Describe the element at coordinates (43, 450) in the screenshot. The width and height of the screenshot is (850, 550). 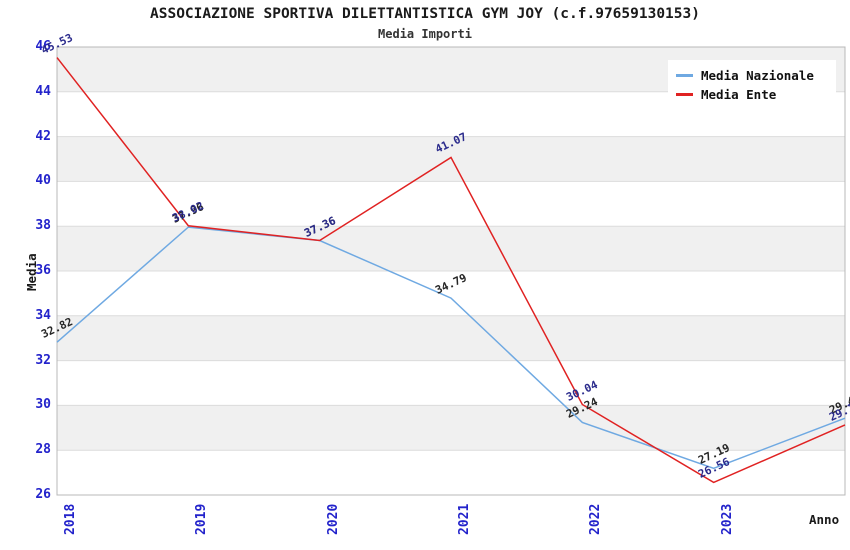
I see `y-tick-label: 28` at that location.